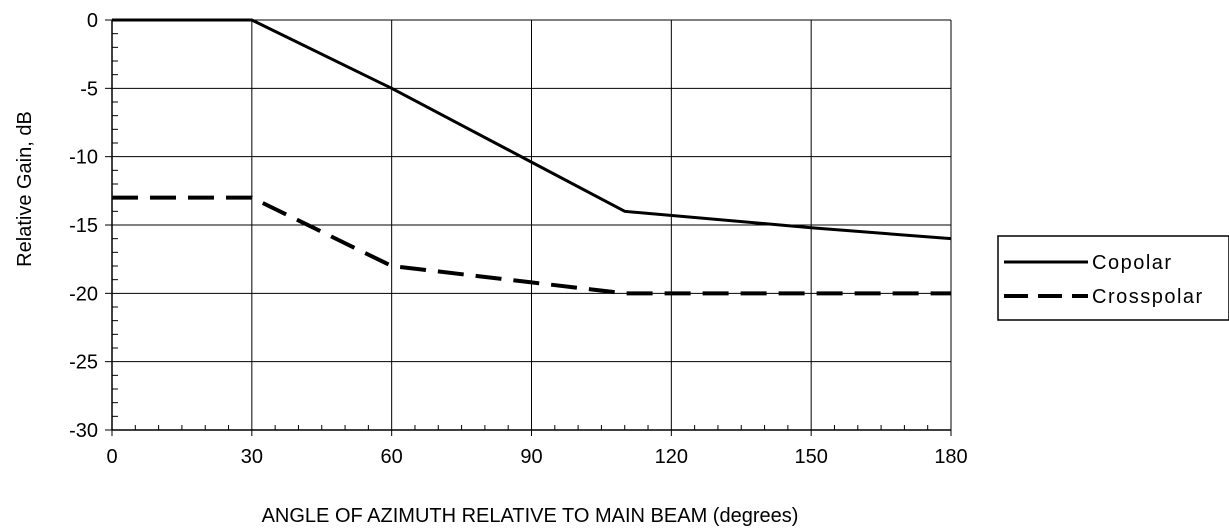 The image size is (1229, 530). Describe the element at coordinates (92, 21) in the screenshot. I see `y-tick-label: 0` at that location.